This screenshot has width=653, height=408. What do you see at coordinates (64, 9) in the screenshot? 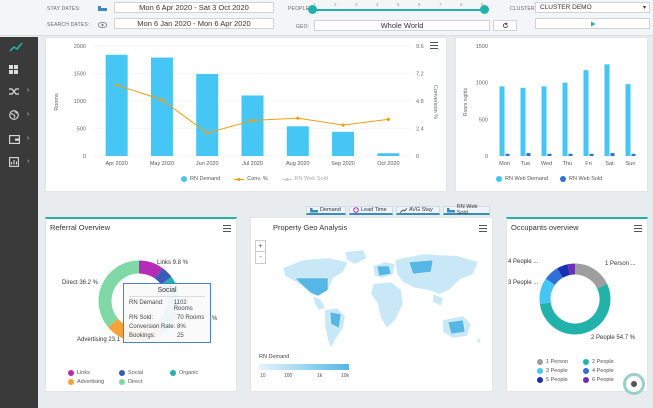
I see `stay-dates-label: STAY DATES:` at bounding box center [64, 9].